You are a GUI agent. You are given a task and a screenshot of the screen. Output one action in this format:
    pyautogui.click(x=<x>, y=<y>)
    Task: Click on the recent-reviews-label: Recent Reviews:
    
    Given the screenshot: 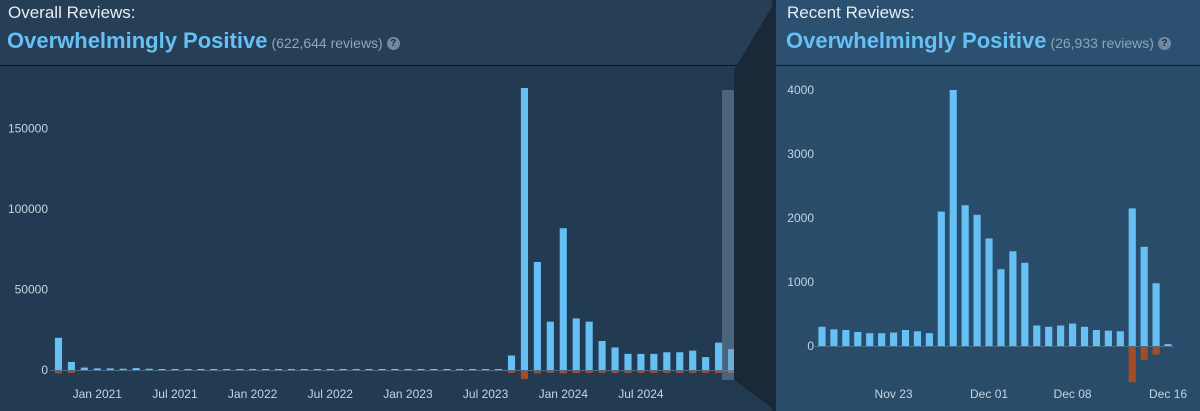 What is the action you would take?
    pyautogui.click(x=851, y=12)
    